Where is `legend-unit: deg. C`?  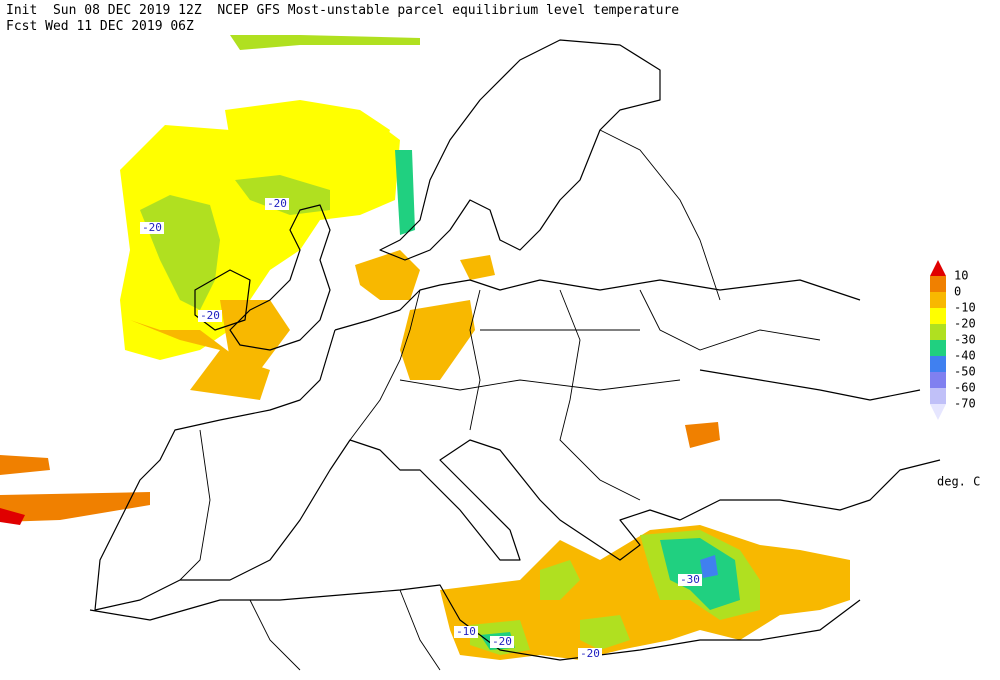 legend-unit: deg. C is located at coordinates (958, 482).